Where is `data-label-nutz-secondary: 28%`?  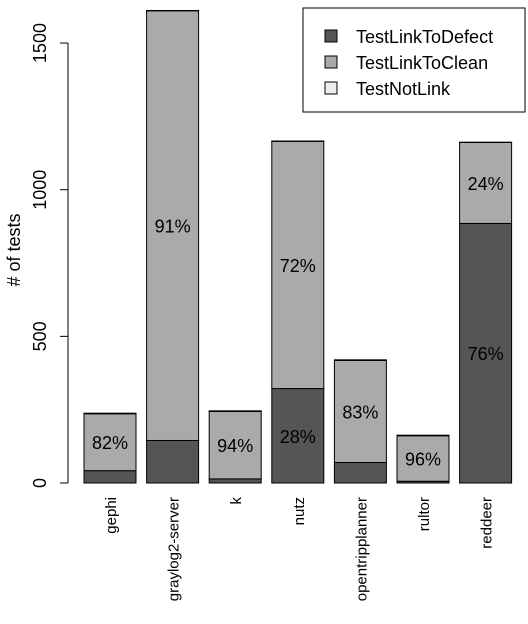 data-label-nutz-secondary: 28% is located at coordinates (298, 437).